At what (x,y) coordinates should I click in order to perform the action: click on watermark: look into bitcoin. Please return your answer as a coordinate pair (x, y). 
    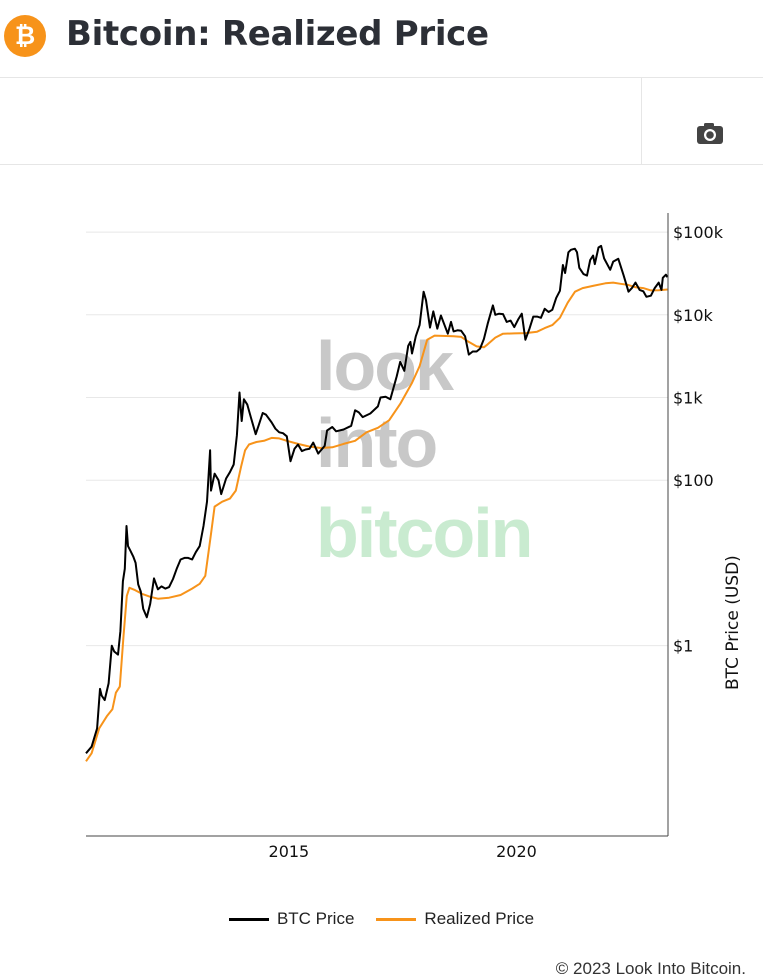
    Looking at the image, I should click on (424, 449).